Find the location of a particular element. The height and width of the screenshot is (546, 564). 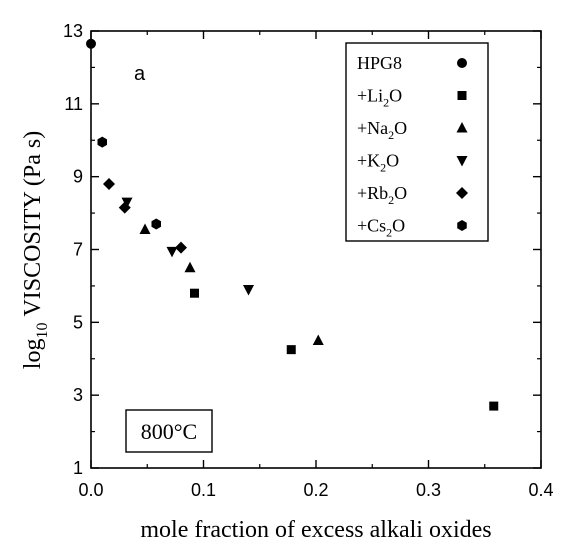

y-axis-label-main: VISCOSITY (Pa s) is located at coordinates (33, 224).